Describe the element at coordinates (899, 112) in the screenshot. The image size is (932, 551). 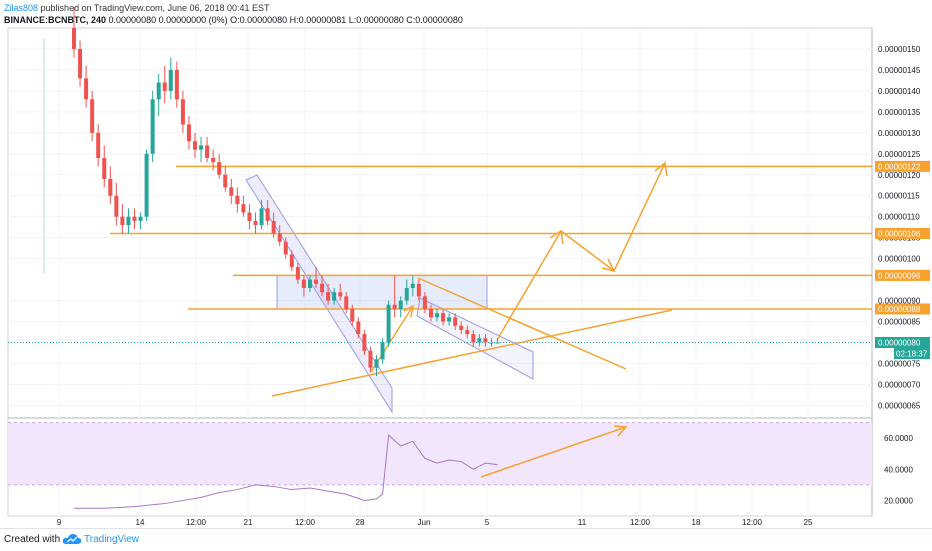
I see `y-tick-label: 0.00000135` at that location.